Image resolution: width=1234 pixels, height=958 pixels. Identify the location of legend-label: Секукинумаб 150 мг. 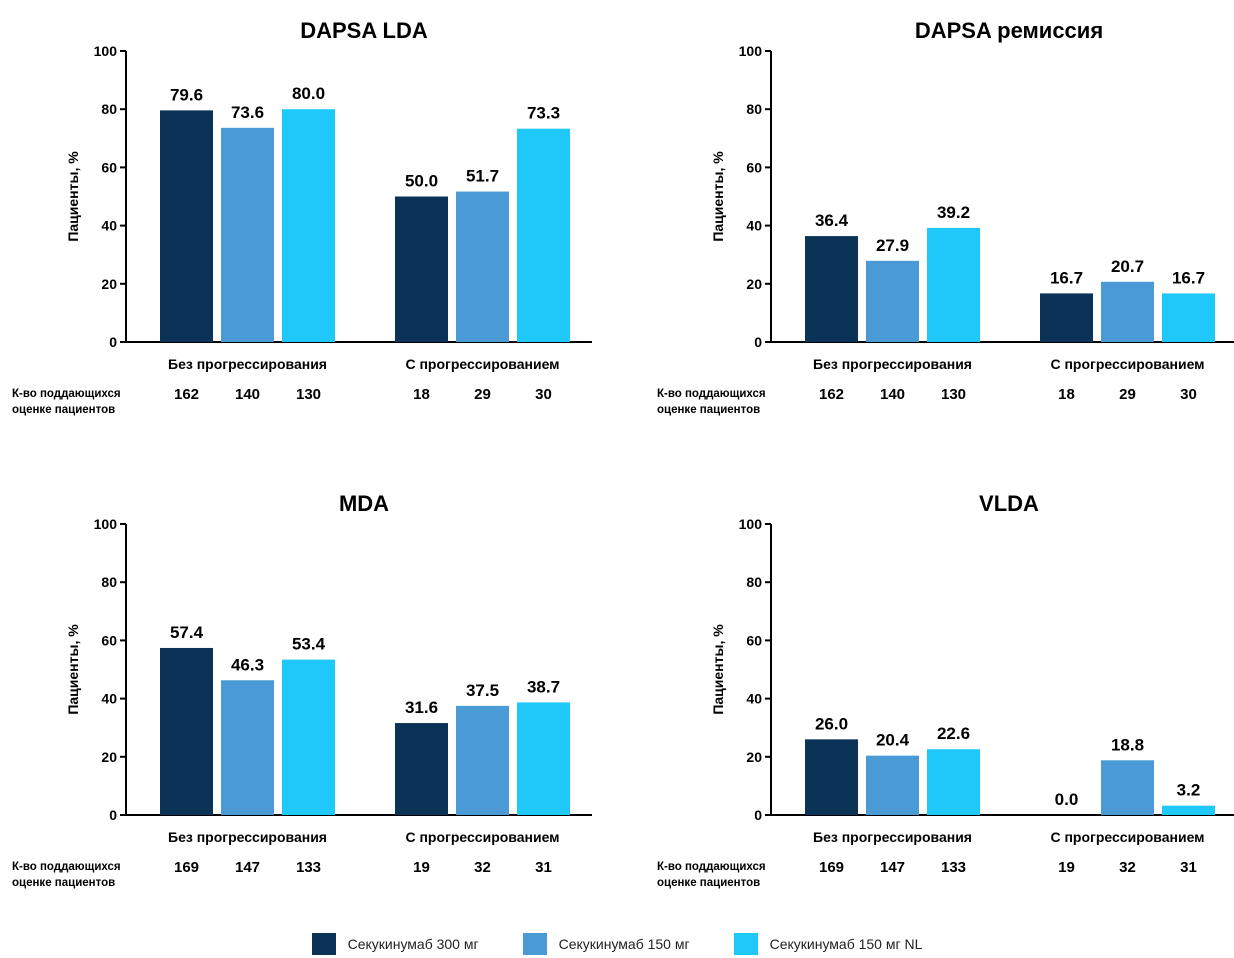
(624, 944).